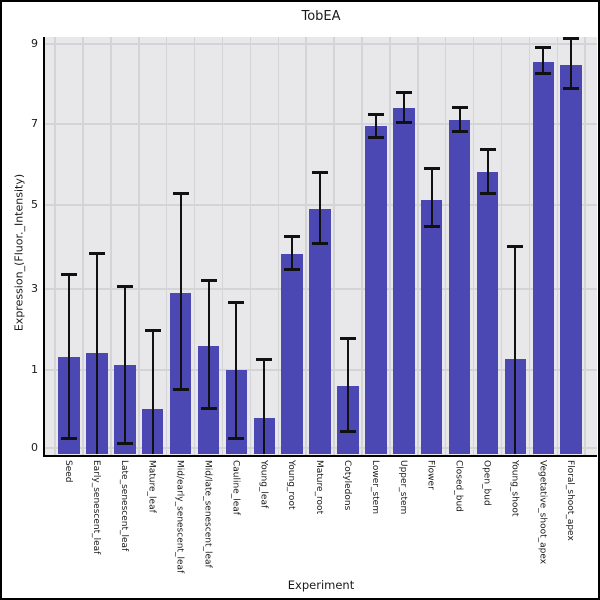  Describe the element at coordinates (34, 288) in the screenshot. I see `y-tick-label: 3` at that location.